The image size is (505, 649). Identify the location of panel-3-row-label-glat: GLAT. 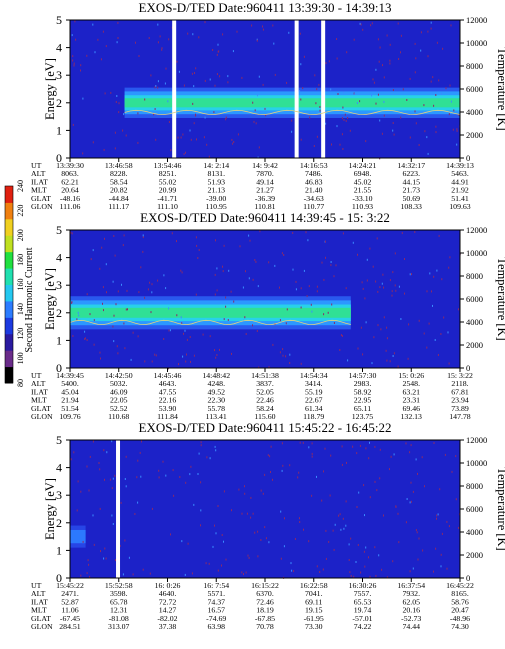
(41, 618).